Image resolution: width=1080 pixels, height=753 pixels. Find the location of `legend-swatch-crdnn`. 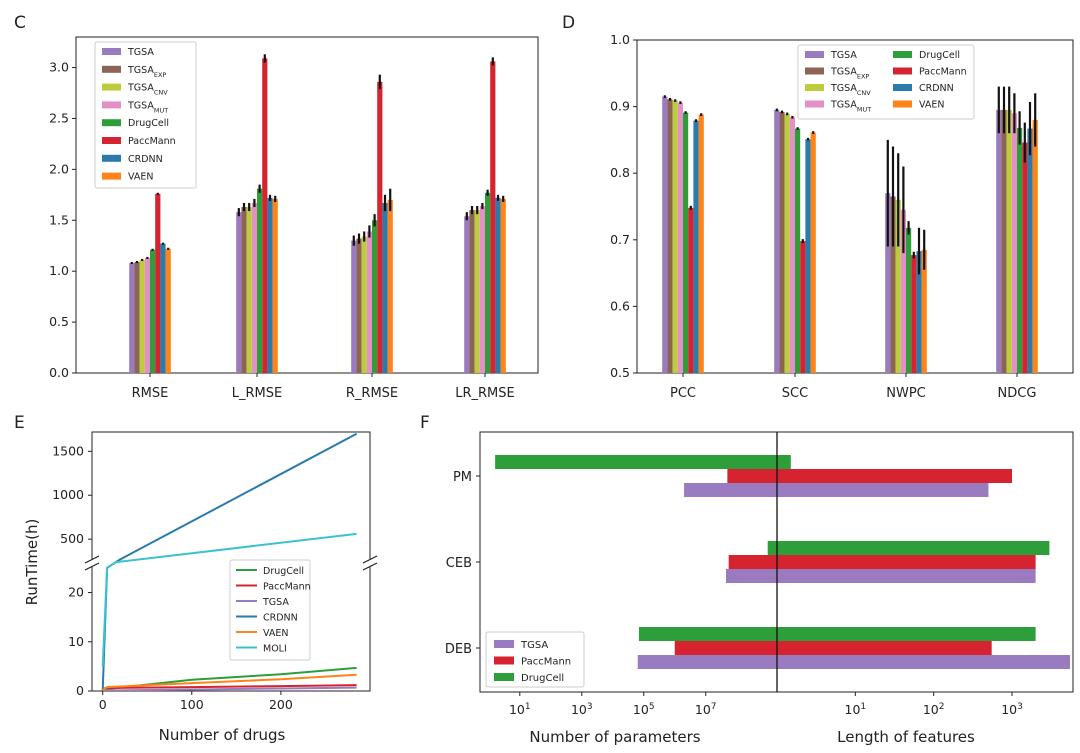

legend-swatch-crdnn is located at coordinates (902, 87).